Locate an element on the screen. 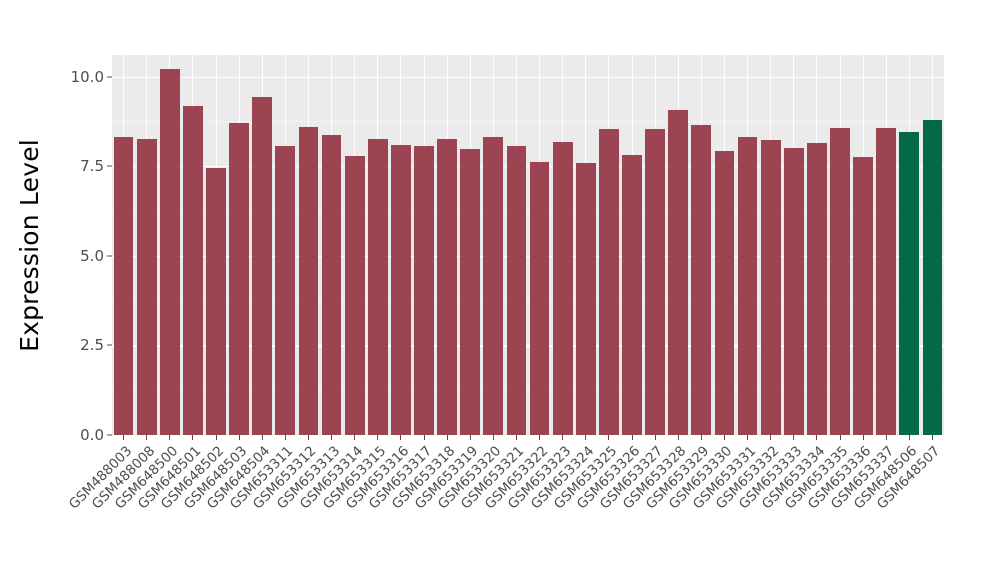  y-axis-tick-label: 5.0 is located at coordinates (92, 255).